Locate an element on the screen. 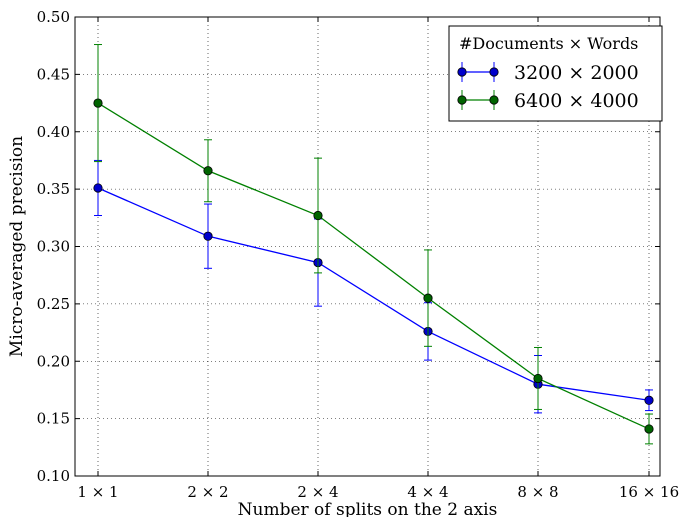  x-tick-label: 2 × 4 is located at coordinates (317, 492).